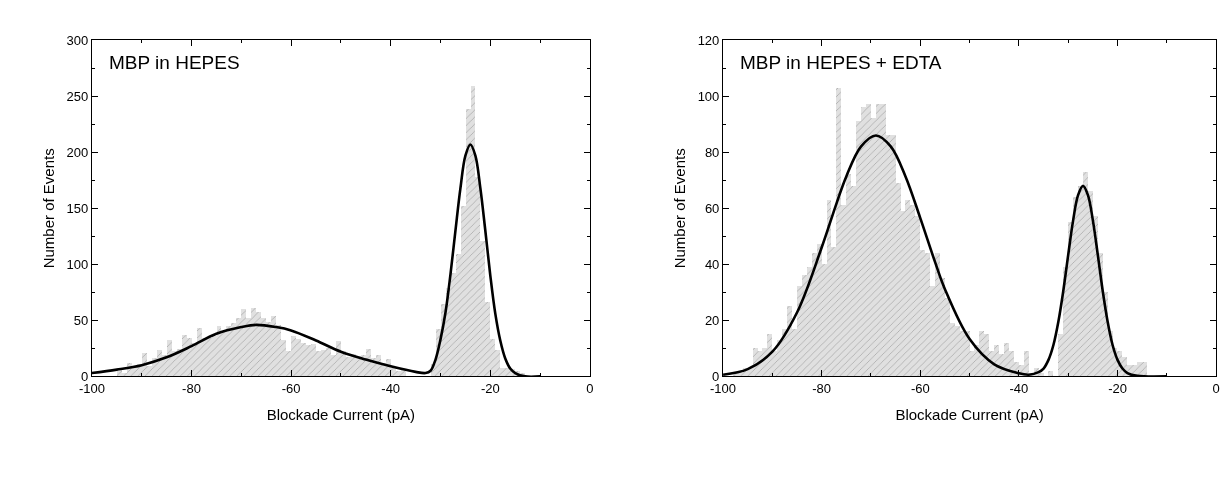 This screenshot has height=488, width=1230. What do you see at coordinates (77, 152) in the screenshot?
I see `y-tick-label: 200` at bounding box center [77, 152].